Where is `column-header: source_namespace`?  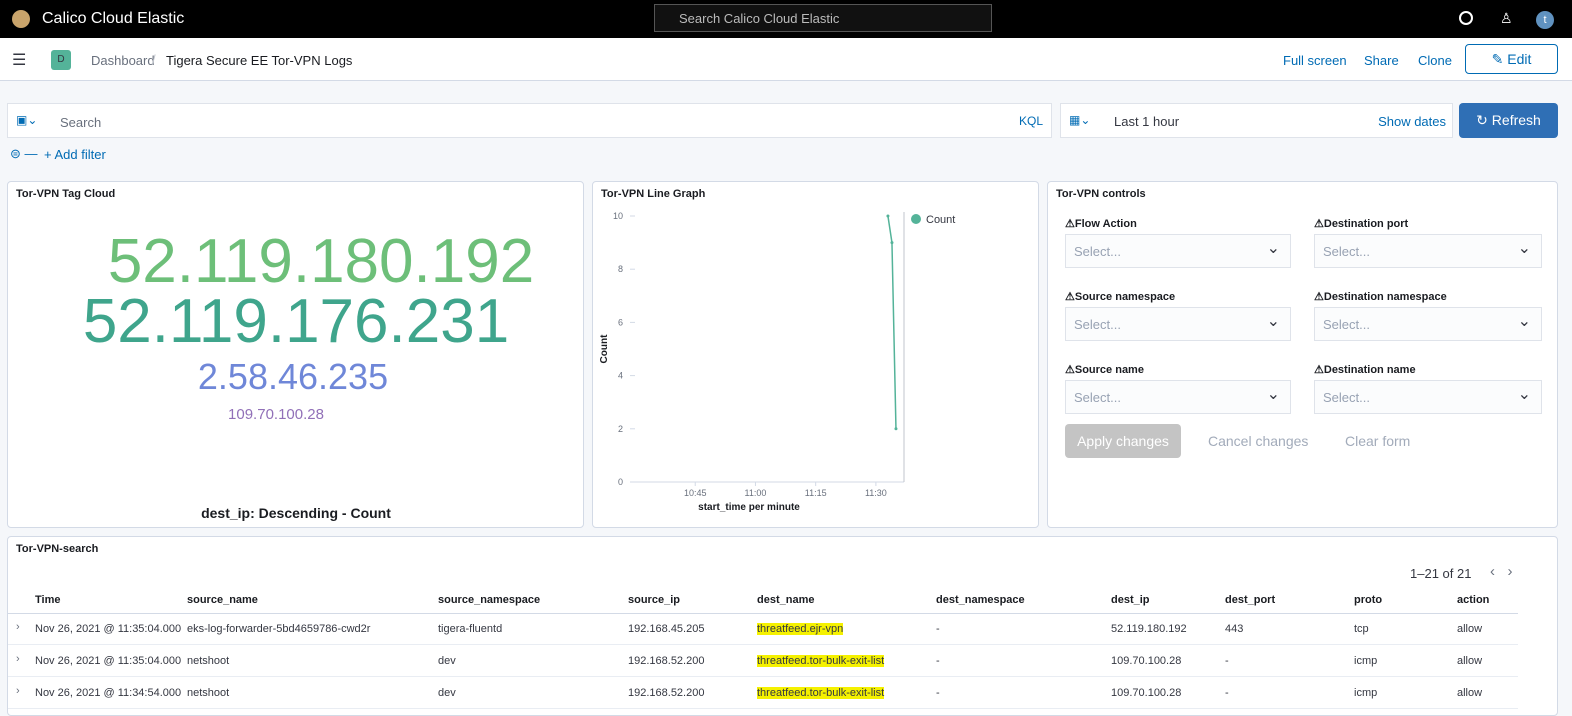
column-header: source_namespace is located at coordinates (489, 600).